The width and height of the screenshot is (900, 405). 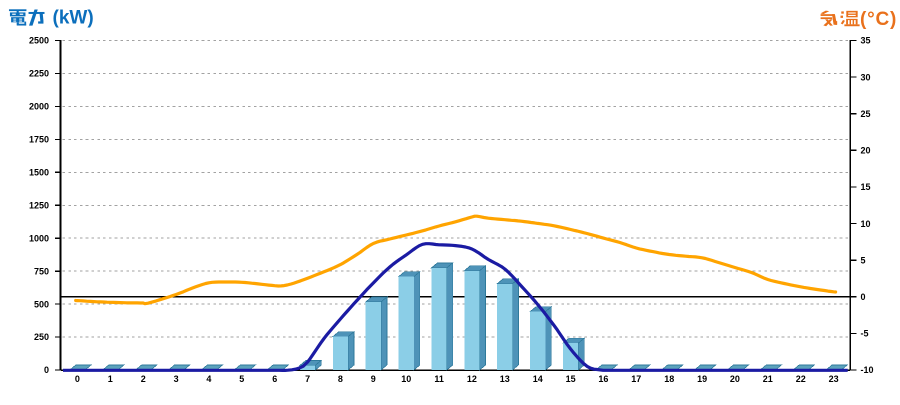 What do you see at coordinates (867, 370) in the screenshot?
I see `svg-text: -10` at bounding box center [867, 370].